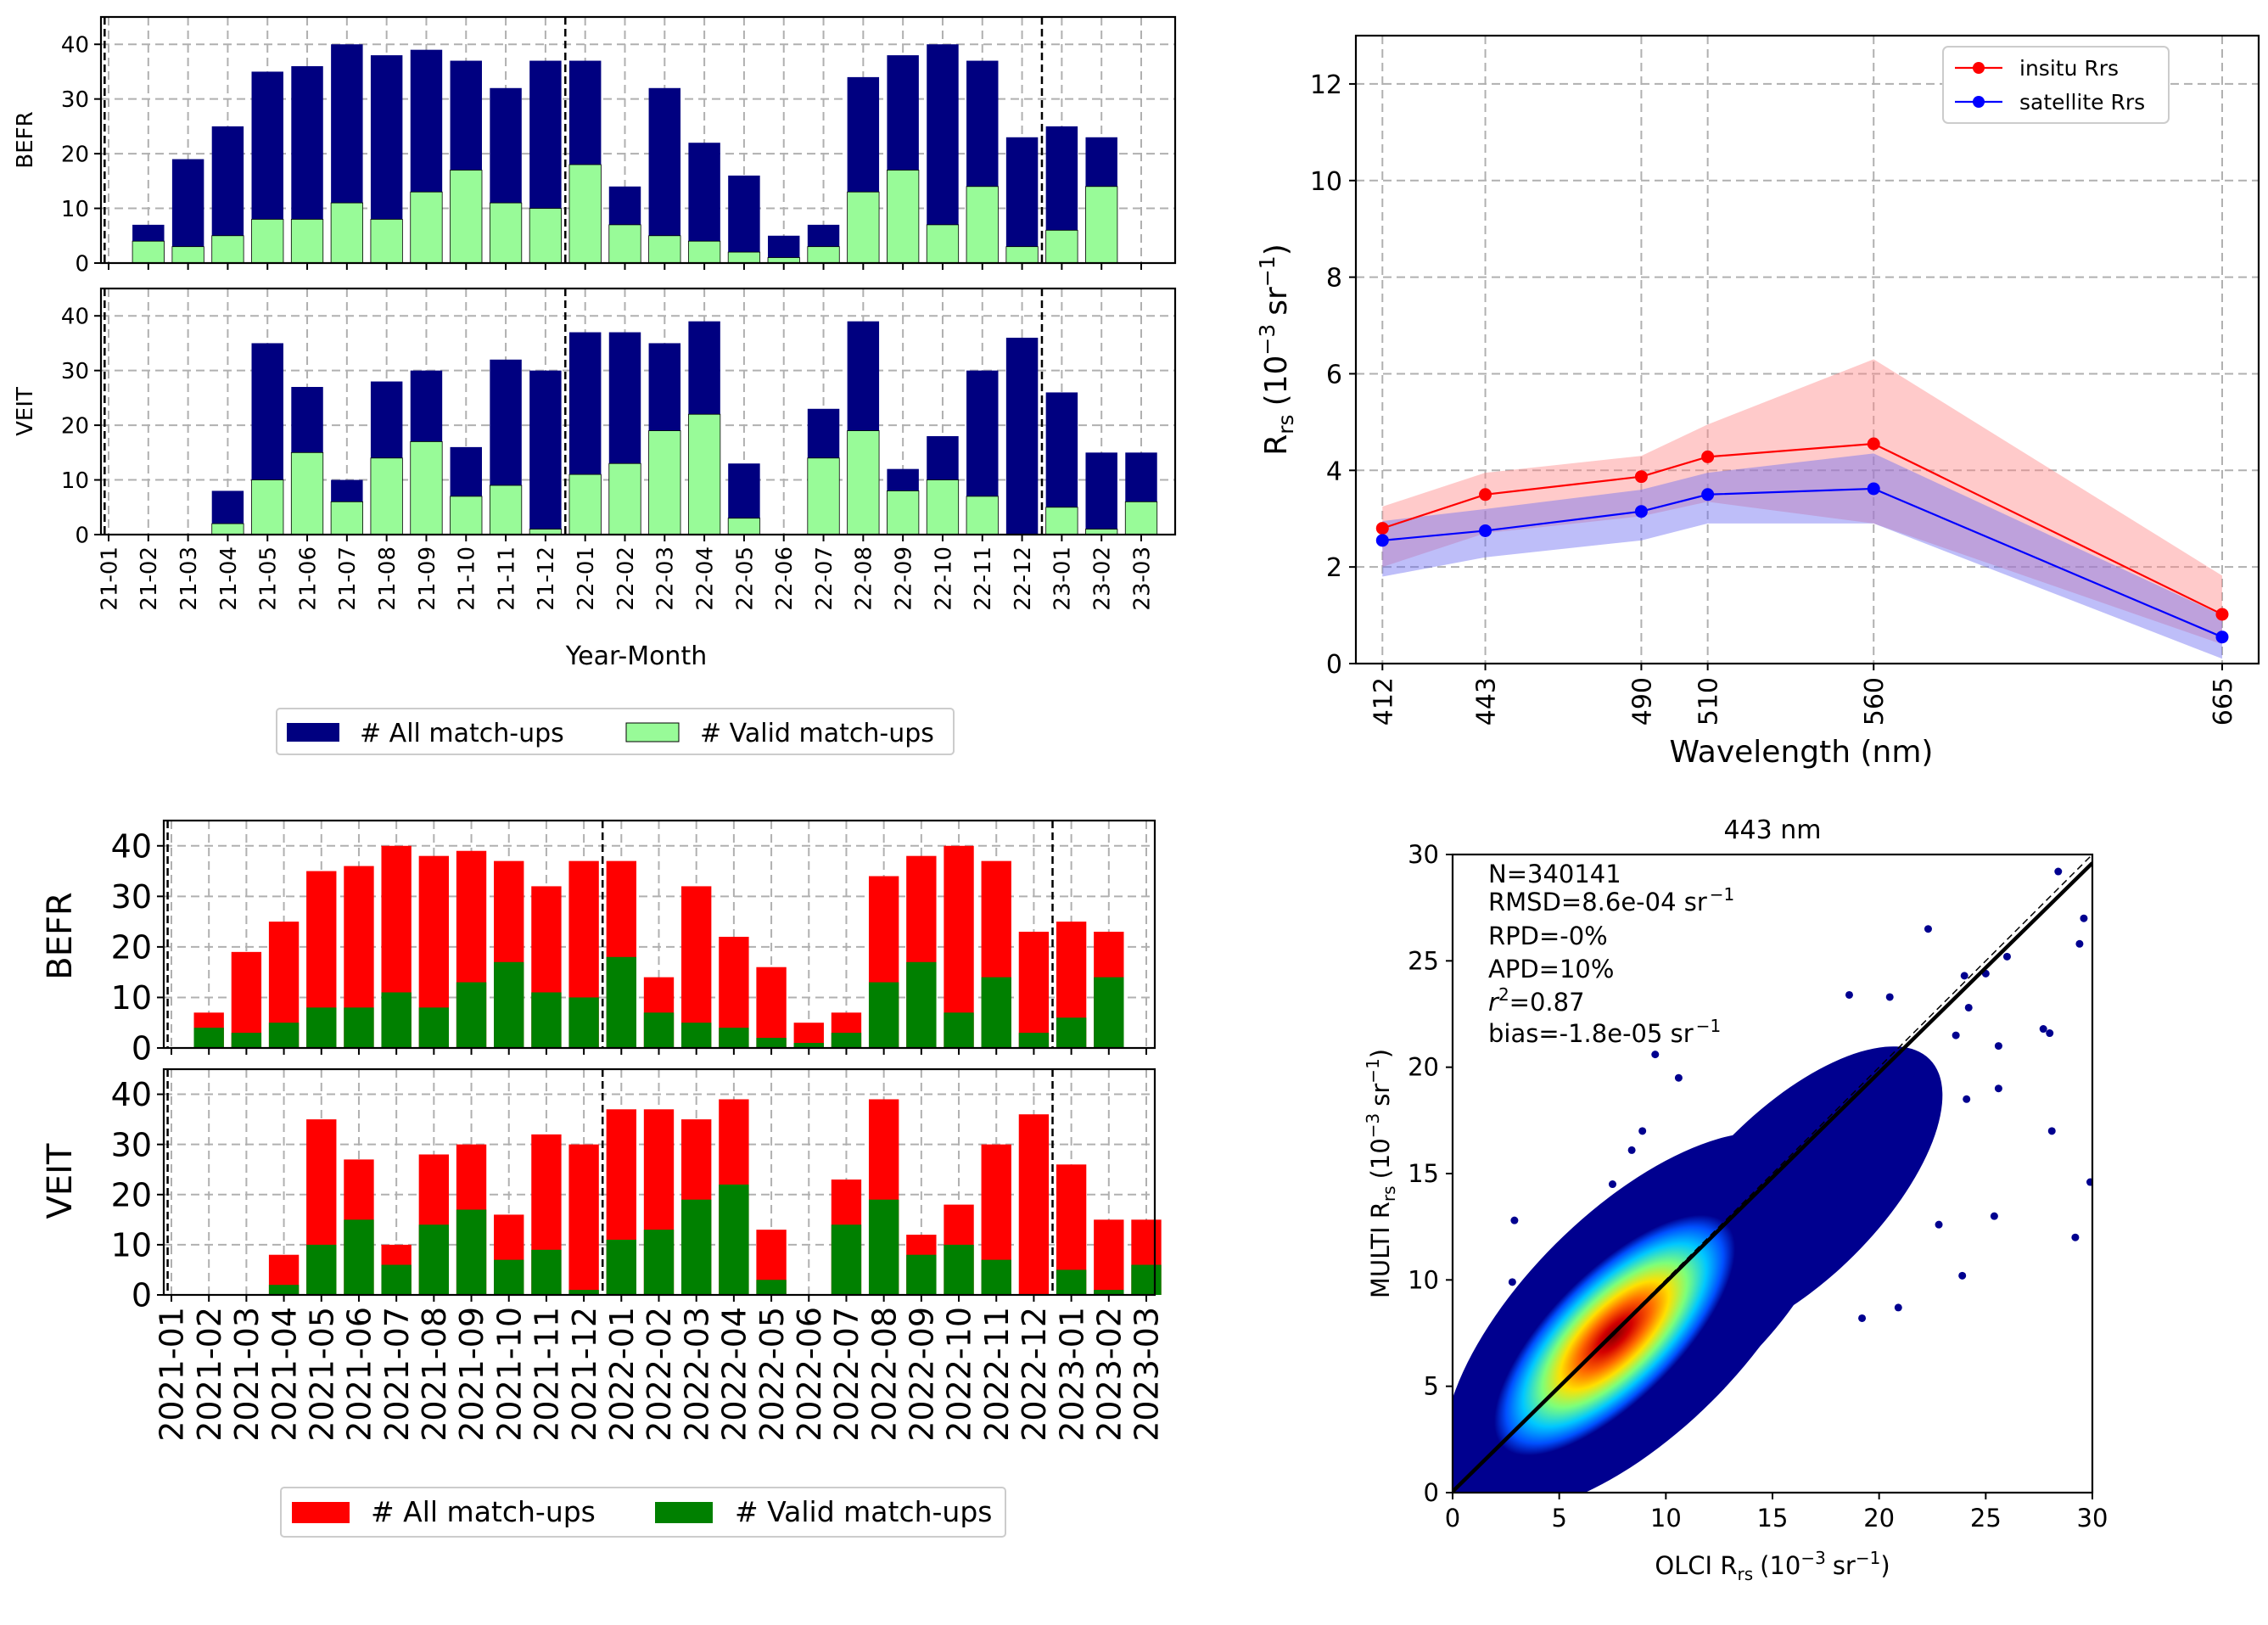 The width and height of the screenshot is (2268, 1625). I want to click on x-tick-23-01: 23-01, so click(1063, 578).